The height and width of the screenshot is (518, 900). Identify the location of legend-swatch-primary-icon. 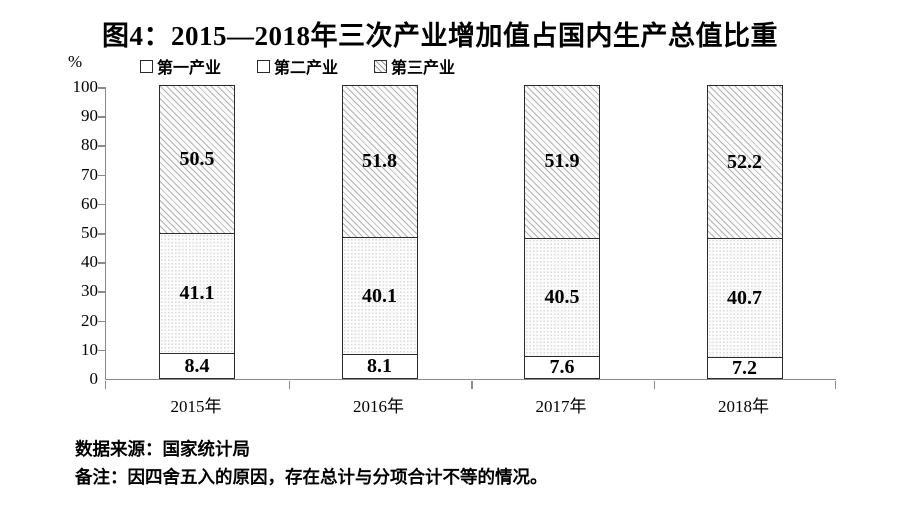
(146, 66).